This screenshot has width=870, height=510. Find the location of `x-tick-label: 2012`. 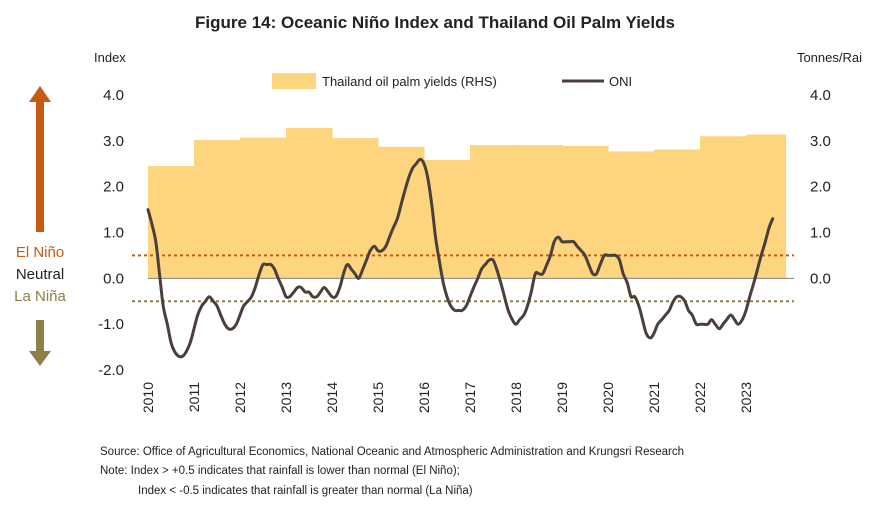

x-tick-label: 2012 is located at coordinates (240, 397).